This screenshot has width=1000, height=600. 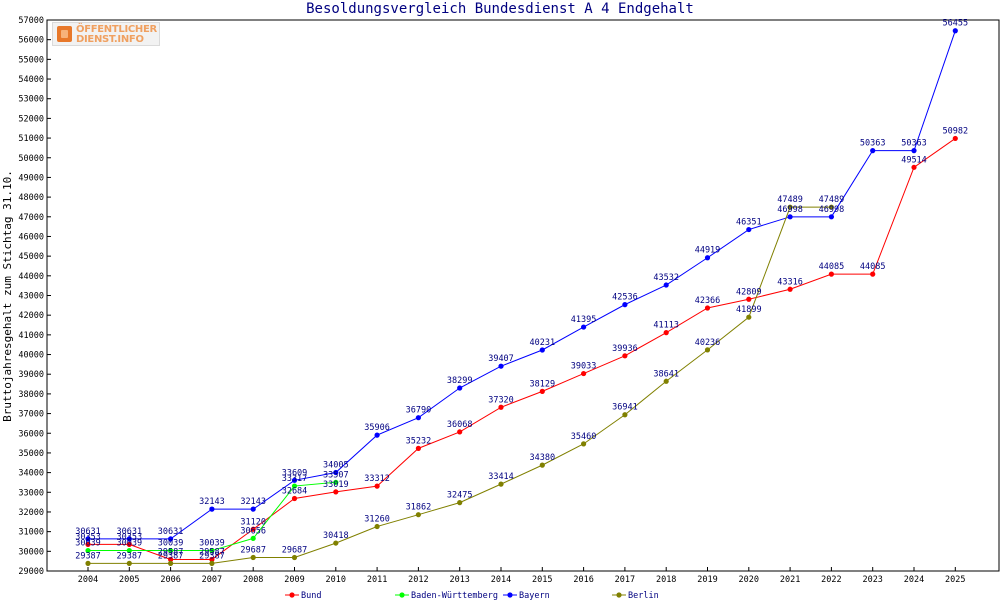 What do you see at coordinates (666, 278) in the screenshot?
I see `data-label-bayern: 43532` at bounding box center [666, 278].